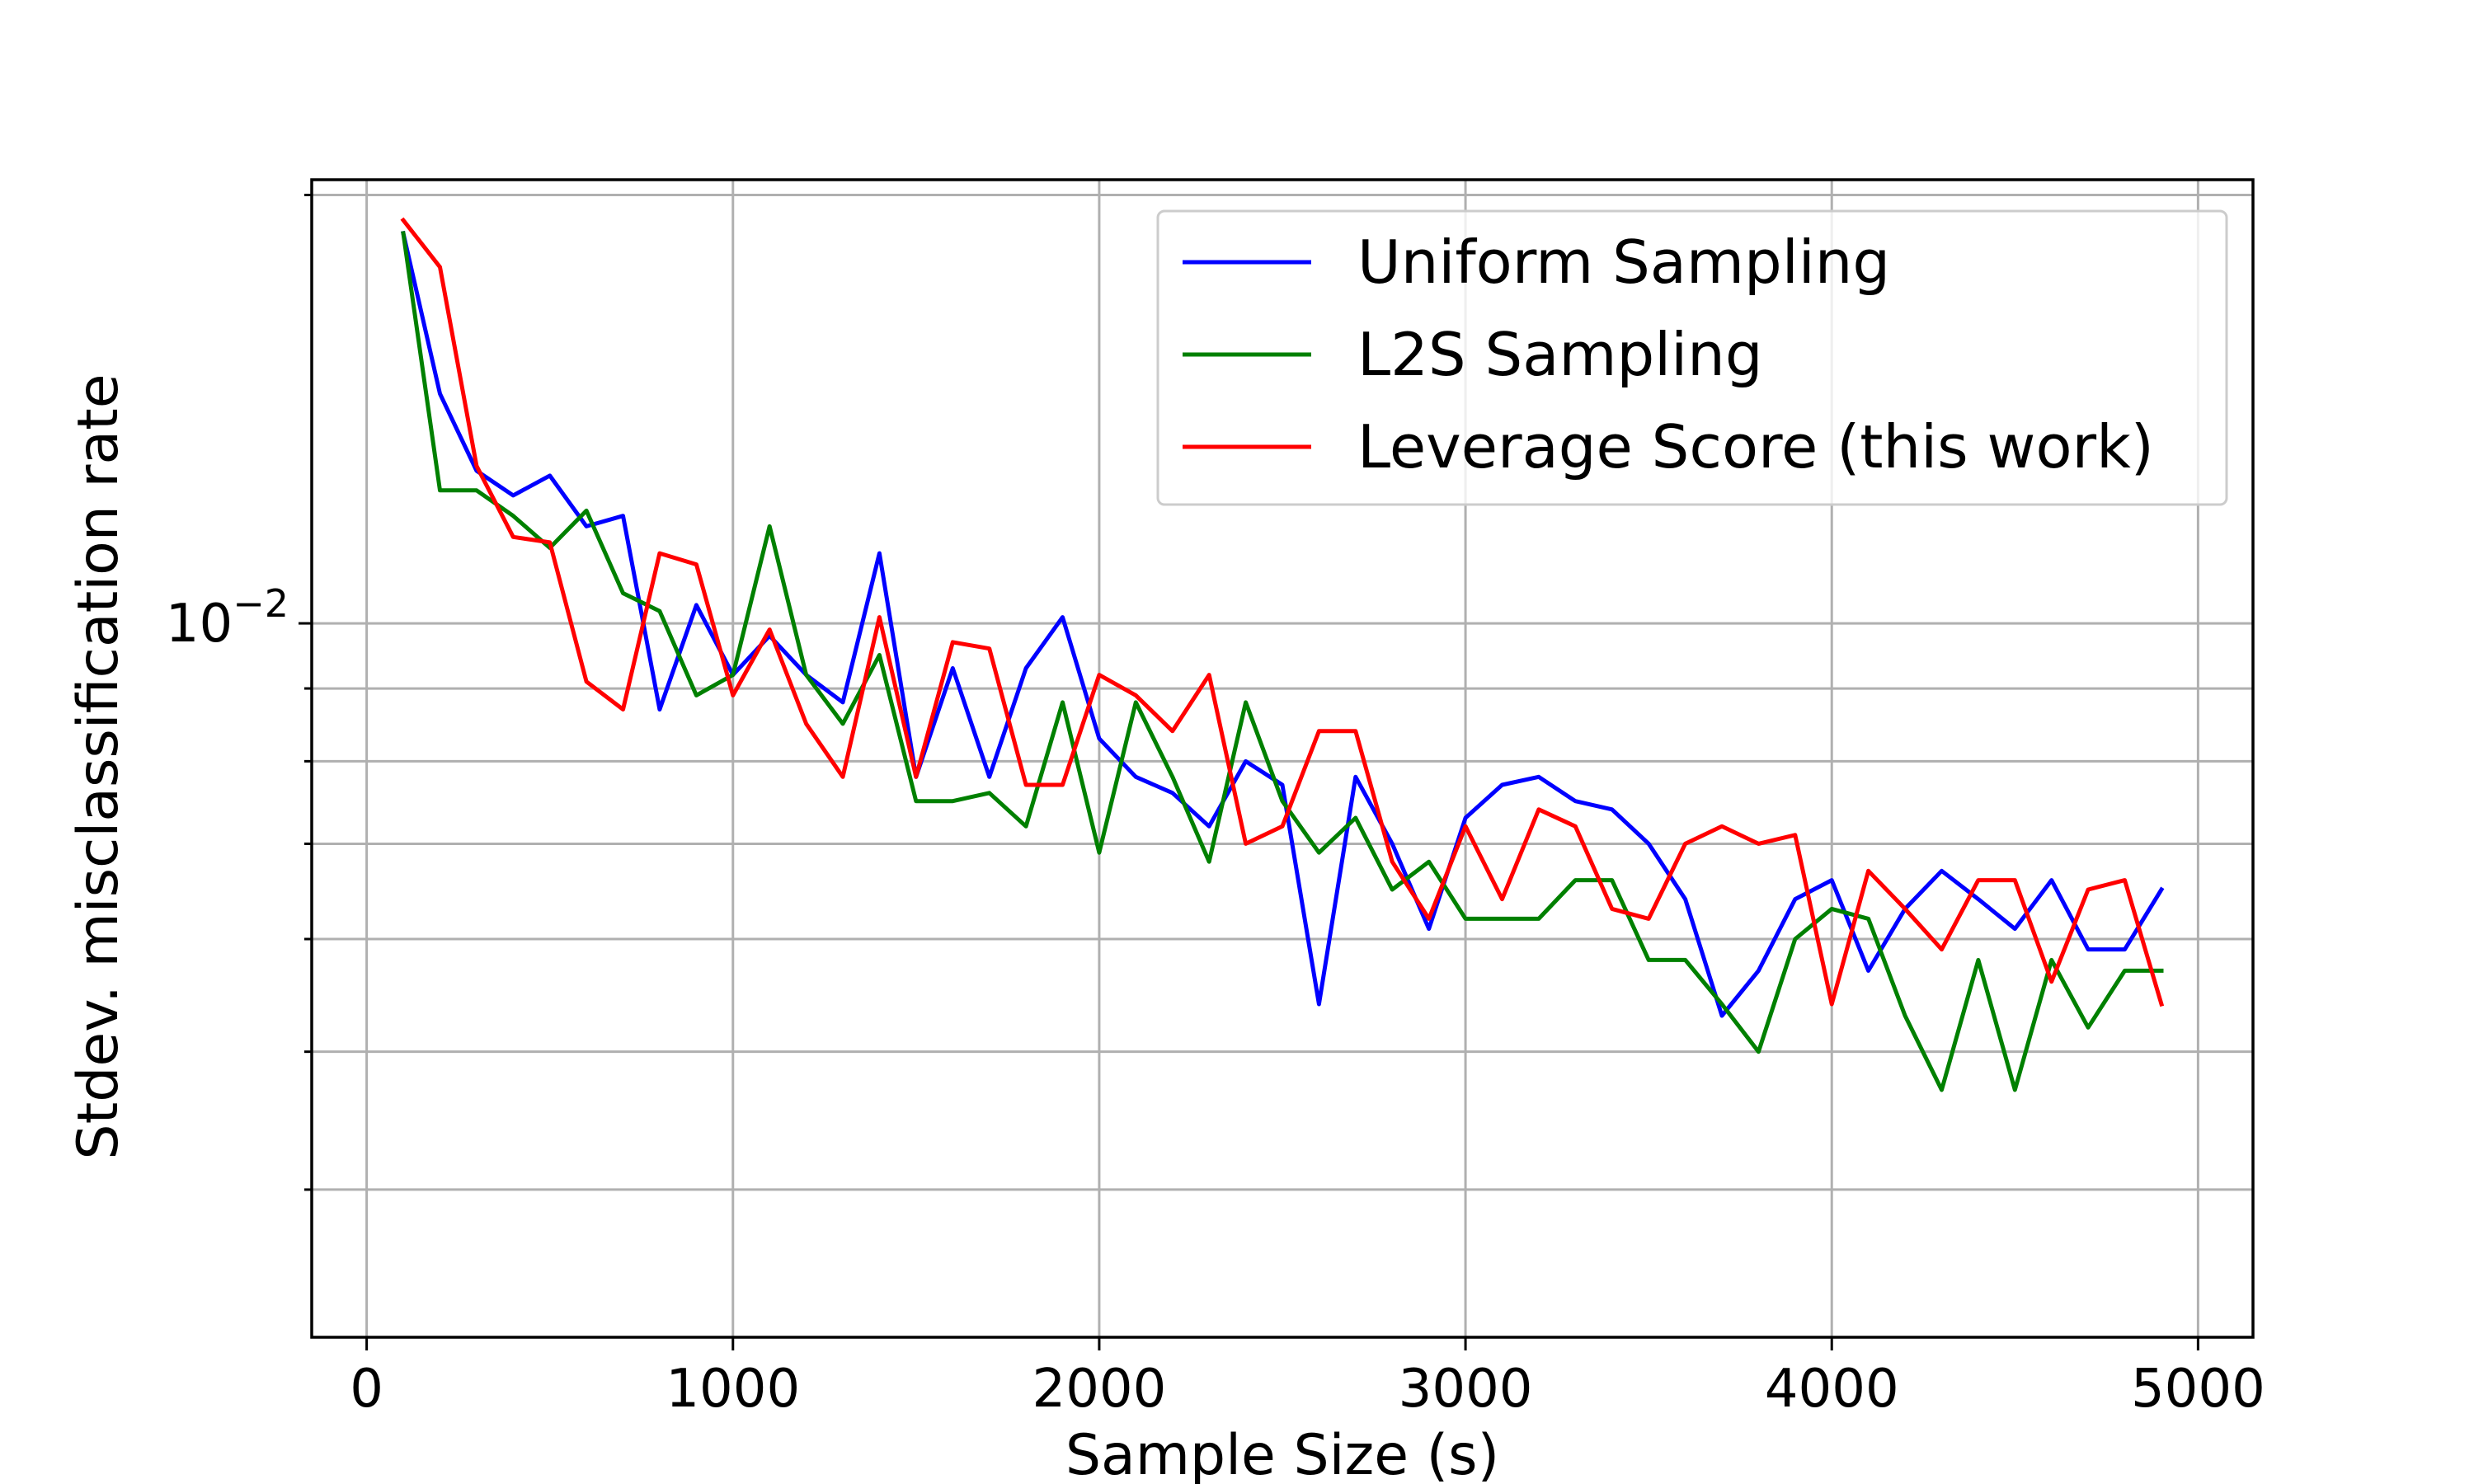 This screenshot has height=1484, width=2474. Describe the element at coordinates (733, 1389) in the screenshot. I see `x-tick-label: 1000` at that location.